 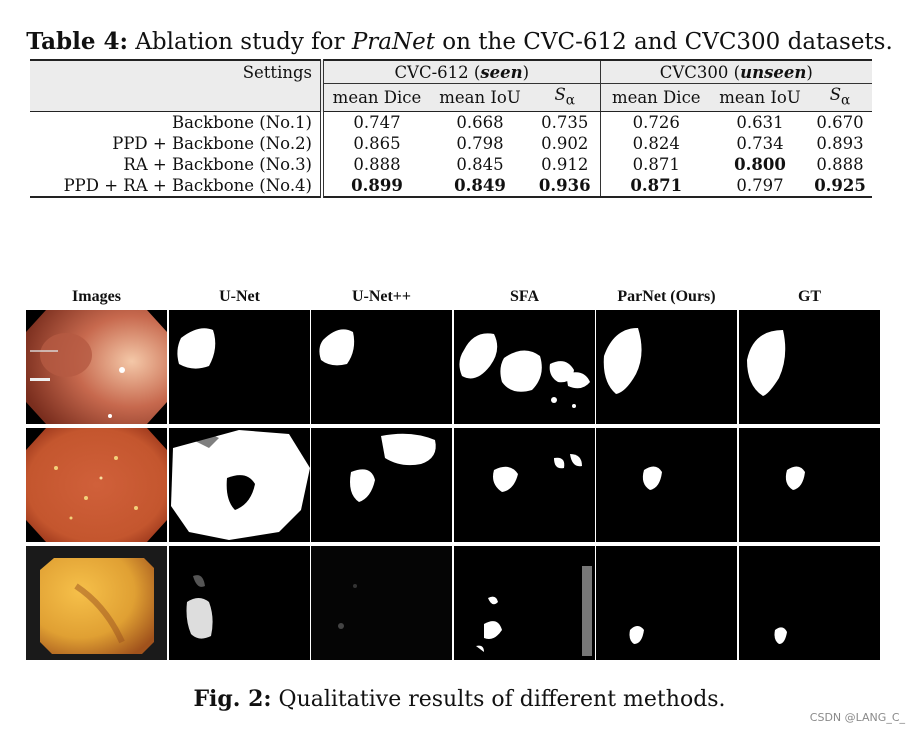 What do you see at coordinates (524, 296) in the screenshot?
I see `column-header-sfa: SFA` at bounding box center [524, 296].